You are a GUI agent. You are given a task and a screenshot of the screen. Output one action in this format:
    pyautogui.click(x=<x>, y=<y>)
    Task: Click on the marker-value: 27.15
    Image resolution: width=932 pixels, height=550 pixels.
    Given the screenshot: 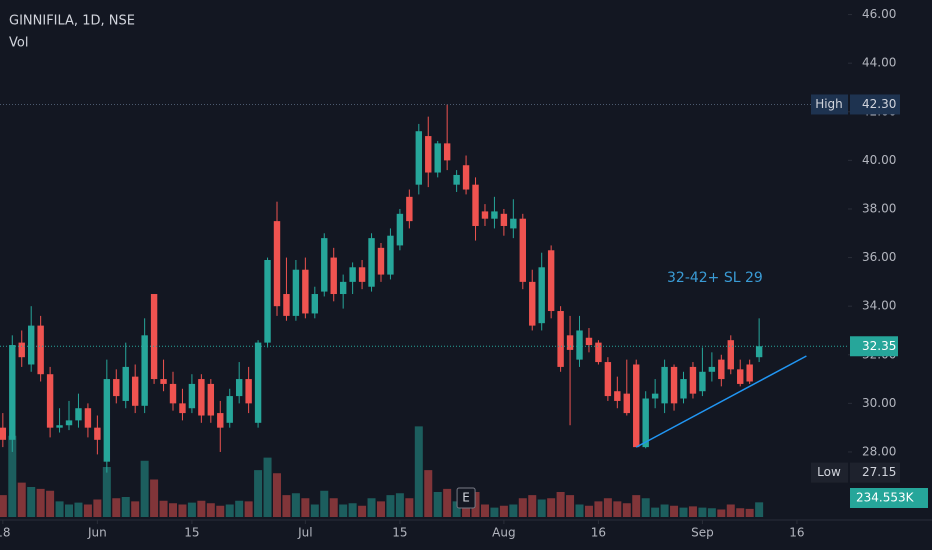 What is the action you would take?
    pyautogui.click(x=879, y=472)
    